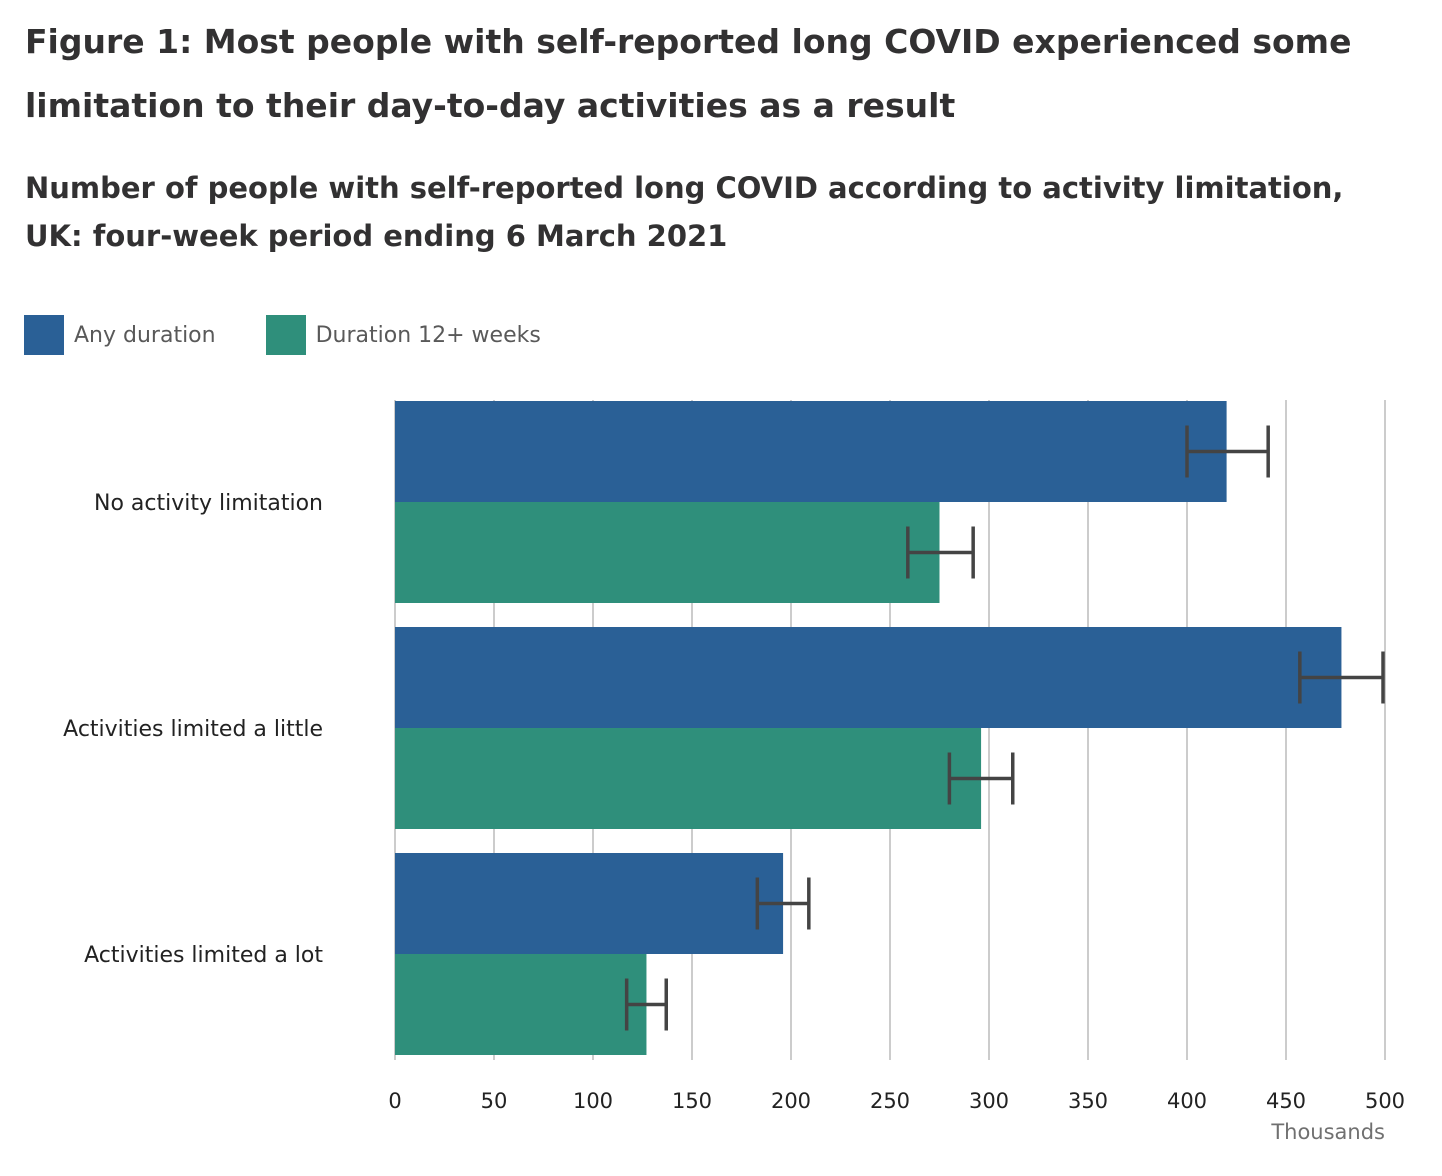  Describe the element at coordinates (285, 335) in the screenshot. I see `legend-swatch-duration-12-weeks` at that location.